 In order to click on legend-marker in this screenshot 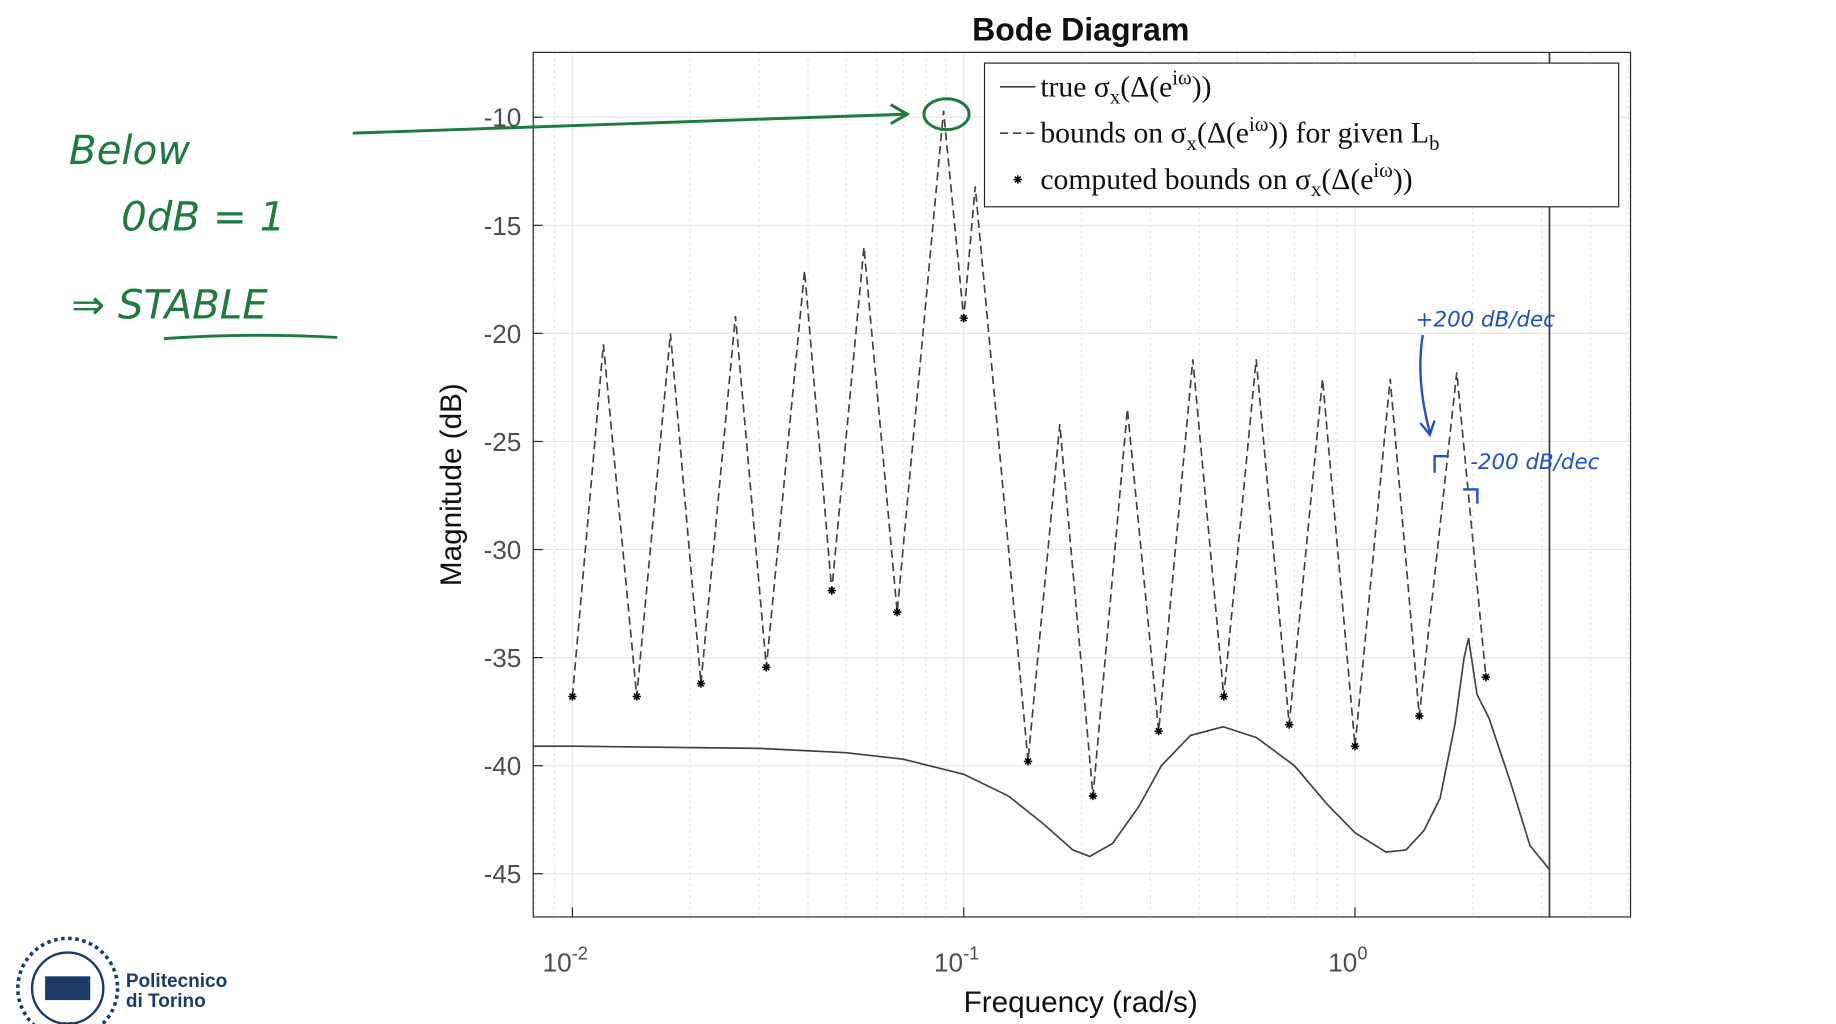, I will do `click(1017, 179)`.